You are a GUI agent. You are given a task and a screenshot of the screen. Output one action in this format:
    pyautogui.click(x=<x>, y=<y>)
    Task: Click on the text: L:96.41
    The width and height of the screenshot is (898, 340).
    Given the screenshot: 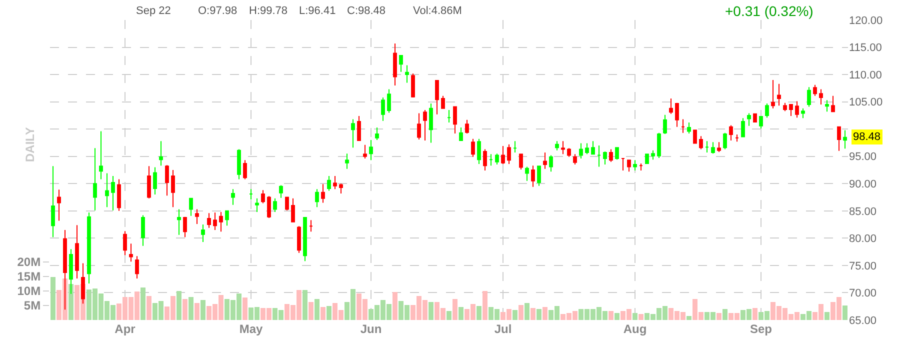 What is the action you would take?
    pyautogui.click(x=317, y=11)
    